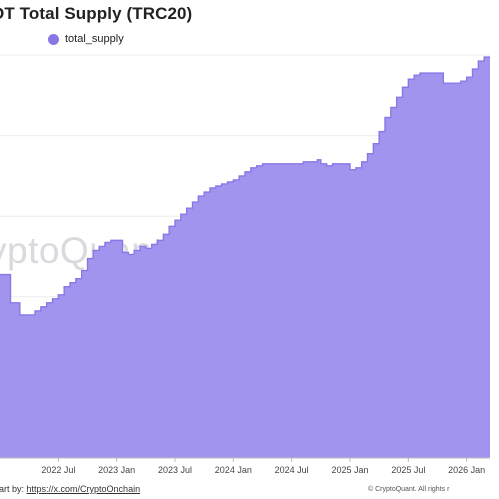  I want to click on x-tick-label: 2026 Jan, so click(466, 470).